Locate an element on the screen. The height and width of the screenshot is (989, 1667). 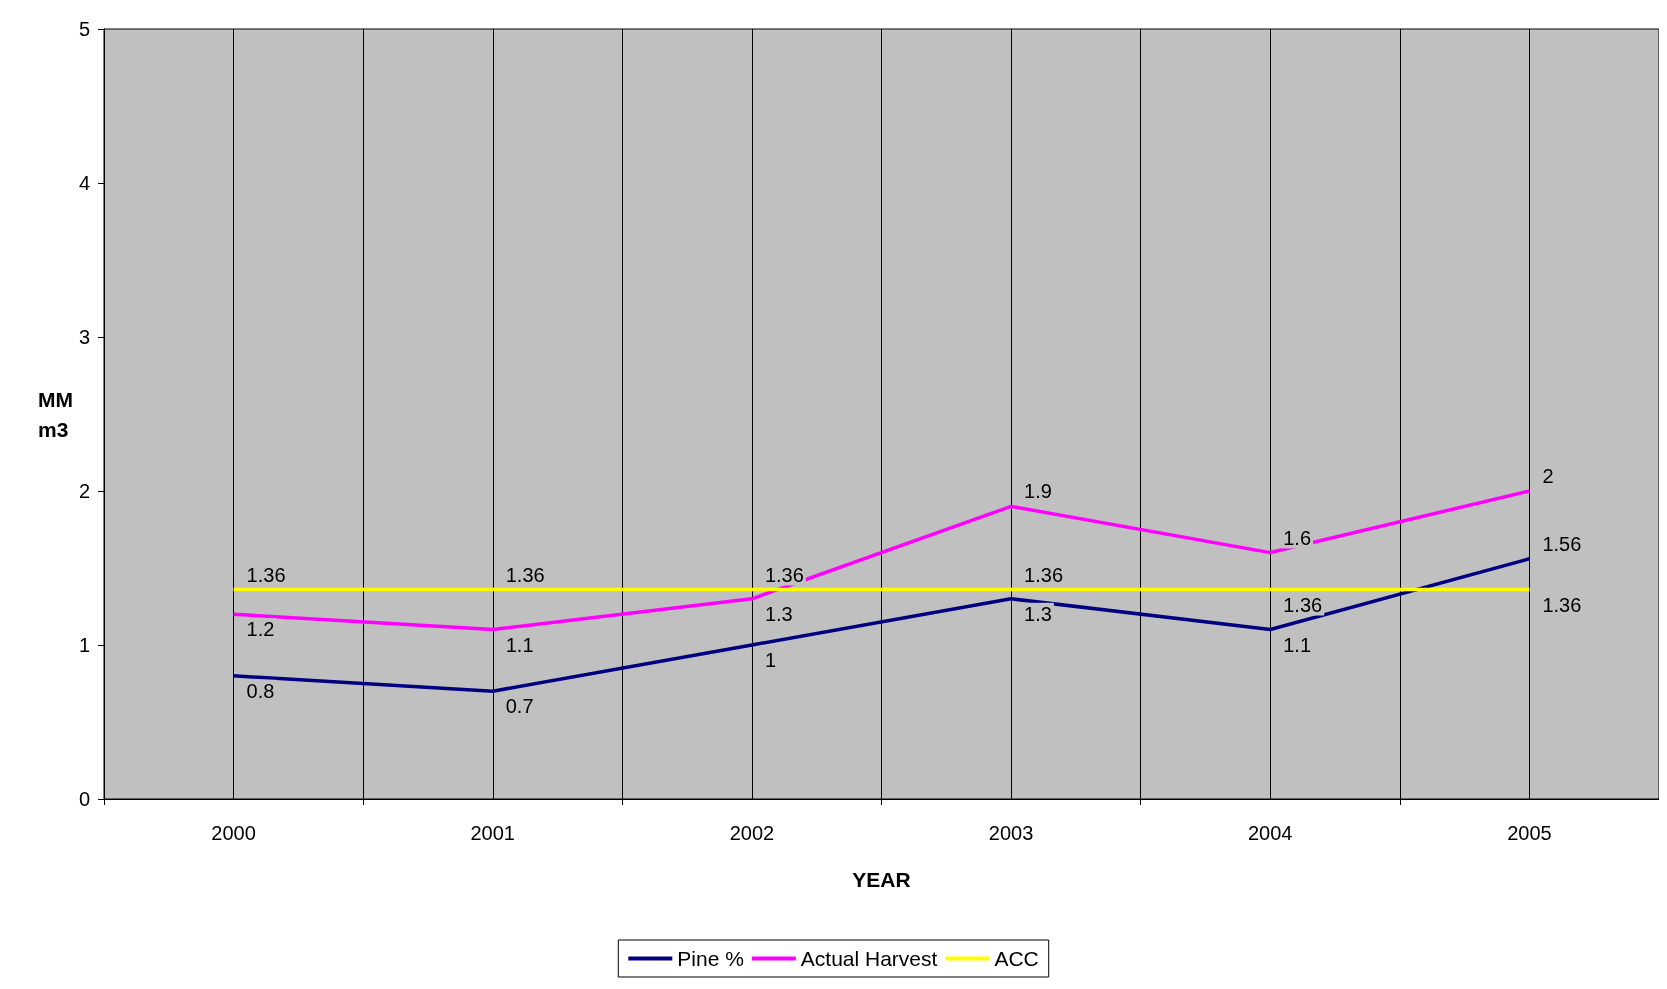
y-axis-title: MM m3 is located at coordinates (55, 414).